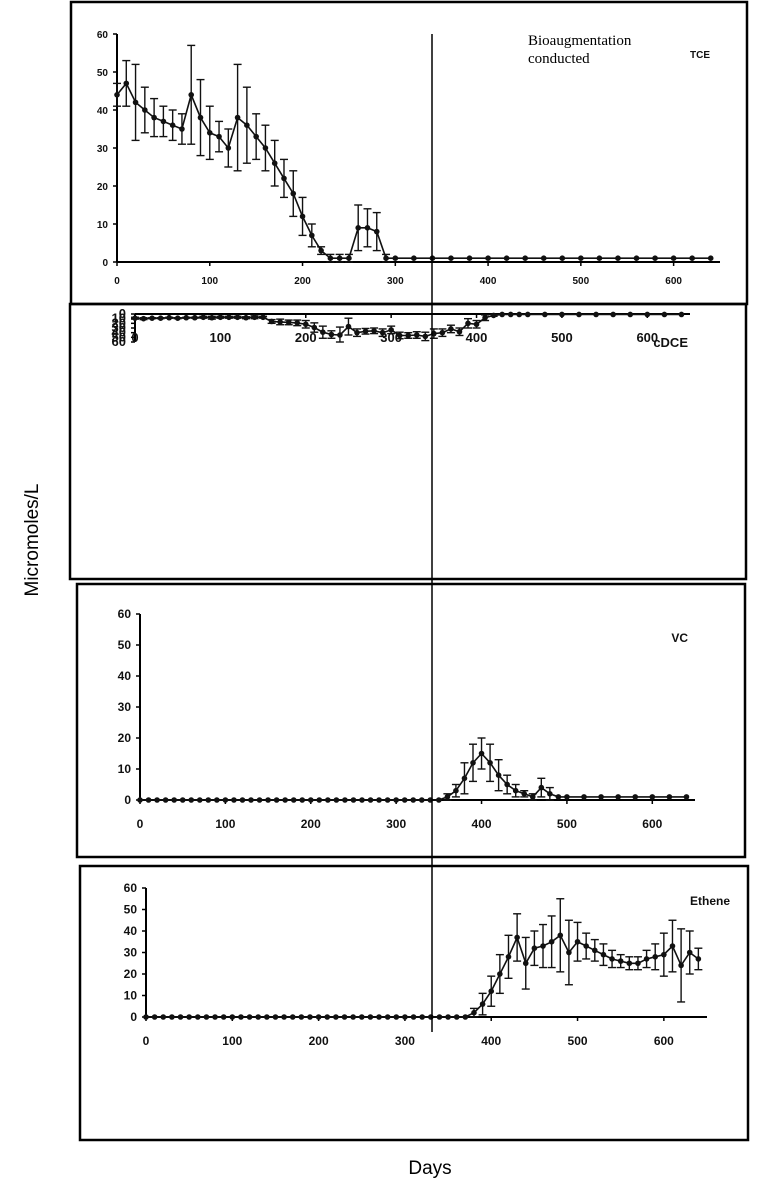  What do you see at coordinates (700, 55) in the screenshot?
I see `panel-title: TCE` at bounding box center [700, 55].